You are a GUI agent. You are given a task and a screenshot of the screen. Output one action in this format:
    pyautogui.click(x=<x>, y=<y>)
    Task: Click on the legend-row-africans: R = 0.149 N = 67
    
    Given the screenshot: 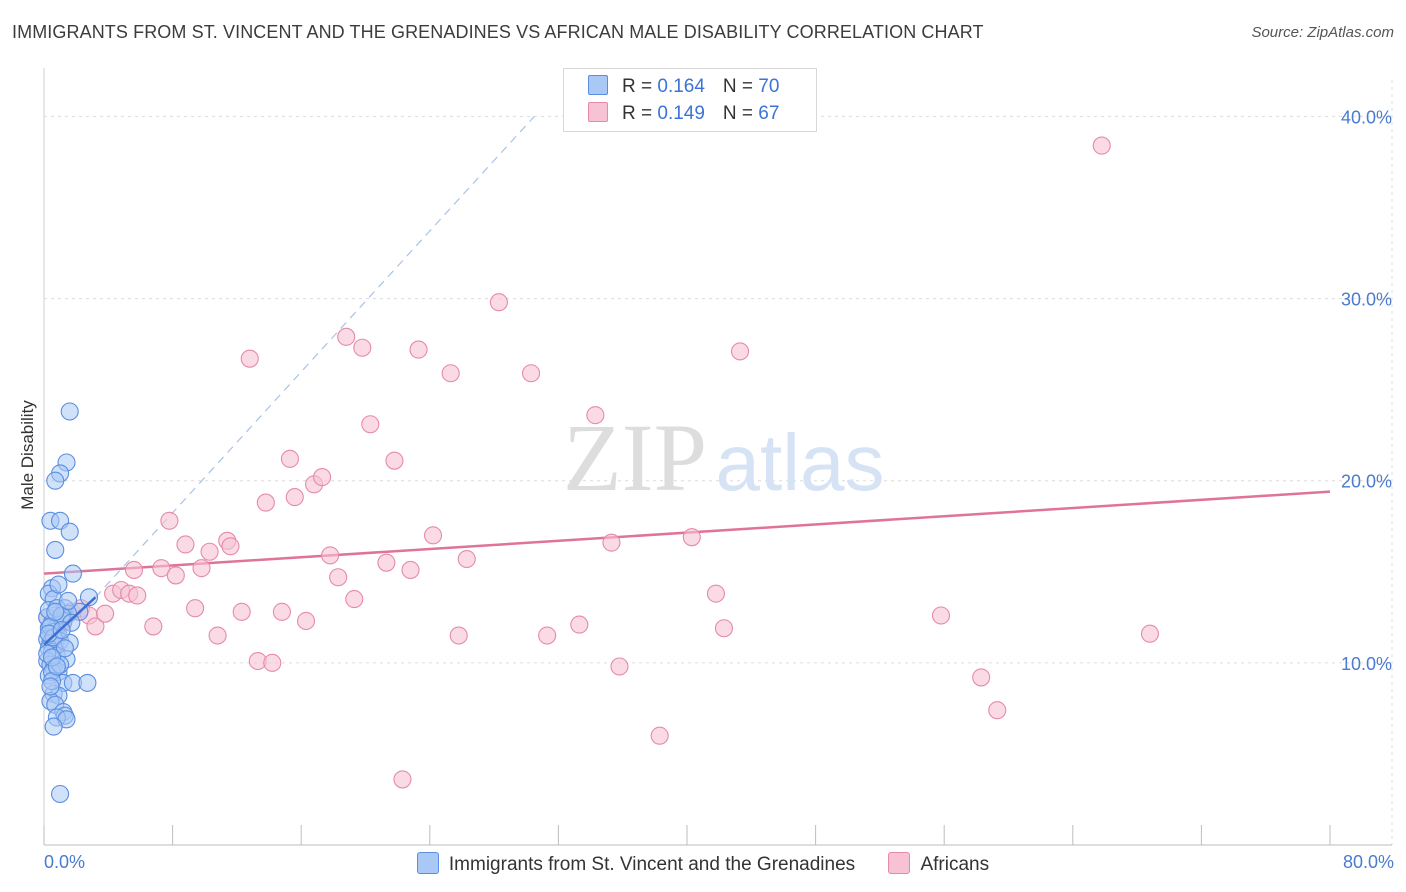 What is the action you would take?
    pyautogui.click(x=683, y=113)
    